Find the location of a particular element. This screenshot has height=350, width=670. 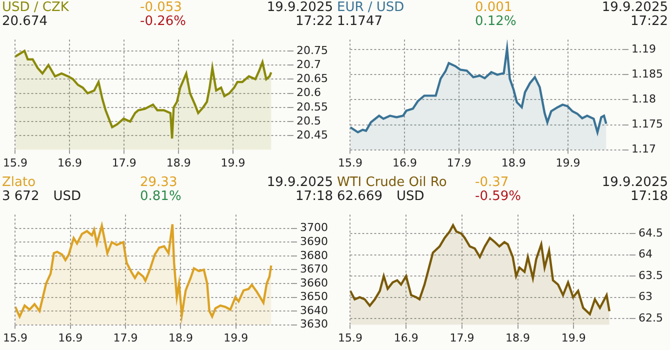

y-tick-label: 3650 is located at coordinates (314, 297).